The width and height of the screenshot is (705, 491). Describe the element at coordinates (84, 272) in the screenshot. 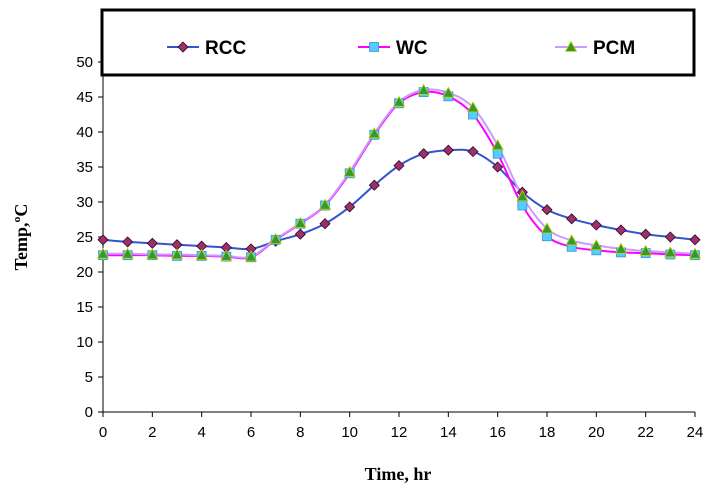

I see `y-tick-label: 20` at that location.